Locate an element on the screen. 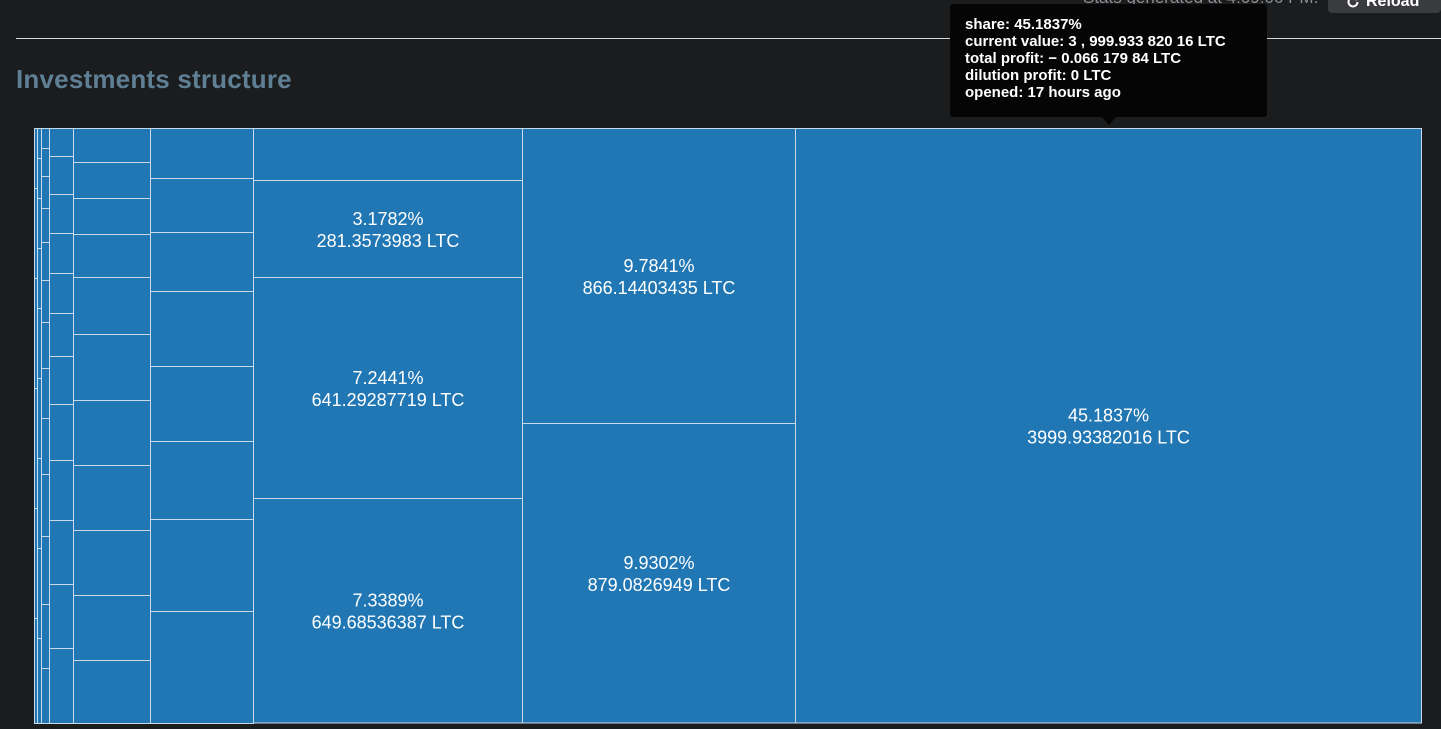 The width and height of the screenshot is (1441, 729). tile-value-label: 879.0826949 LTC is located at coordinates (659, 585).